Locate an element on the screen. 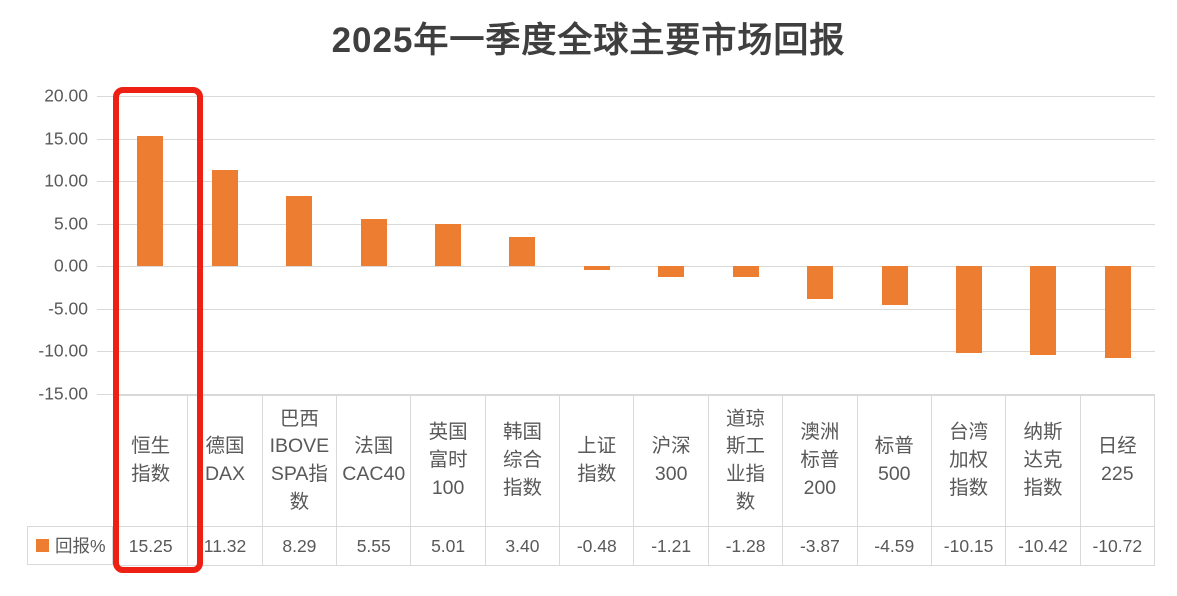 The image size is (1177, 596). bar-道琼斯工业指数 is located at coordinates (745, 272).